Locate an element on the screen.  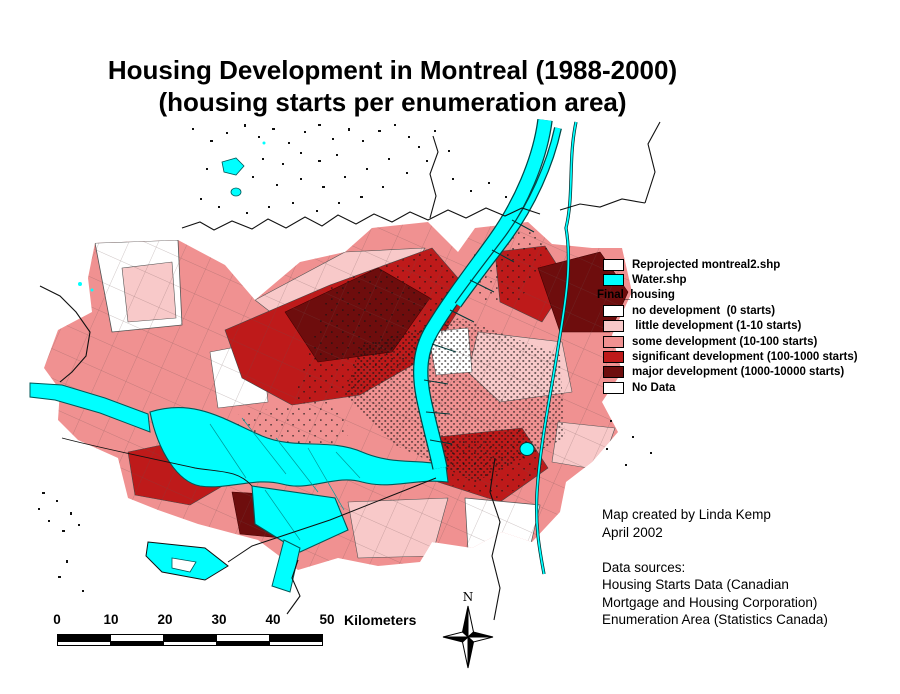
legend-swatch-water is located at coordinates (613, 280).